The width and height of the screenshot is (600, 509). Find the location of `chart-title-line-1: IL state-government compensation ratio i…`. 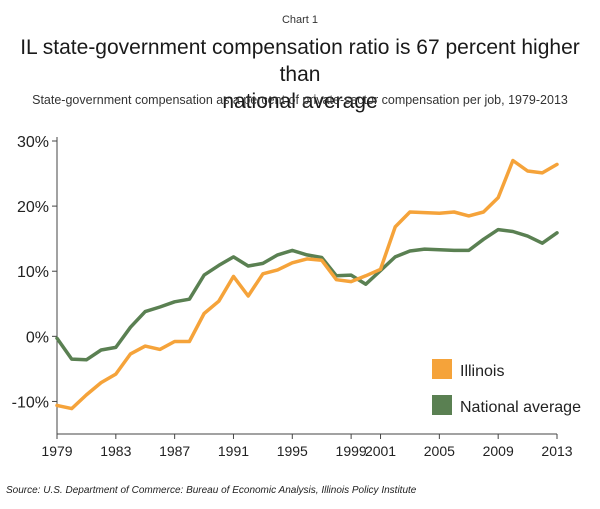

chart-title-line-1: IL state-government compensation ratio i… is located at coordinates (300, 61).